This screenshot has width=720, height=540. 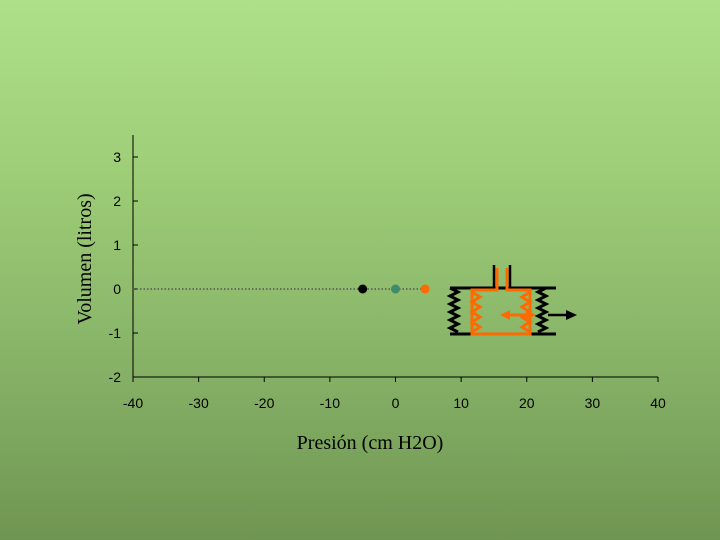 What do you see at coordinates (85, 258) in the screenshot?
I see `y-axis-title: Volumen (litros)` at bounding box center [85, 258].